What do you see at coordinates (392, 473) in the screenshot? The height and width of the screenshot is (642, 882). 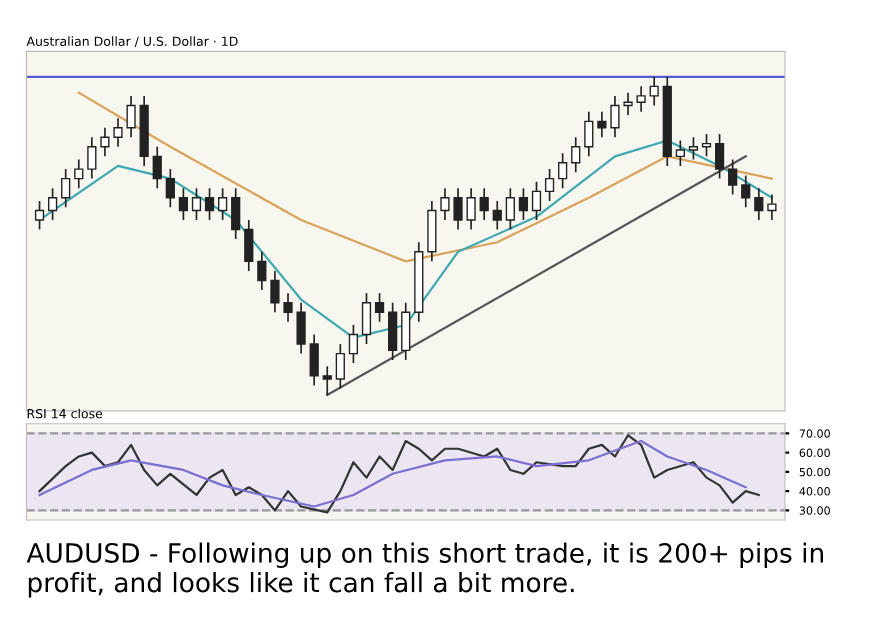 I see `line-series` at bounding box center [392, 473].